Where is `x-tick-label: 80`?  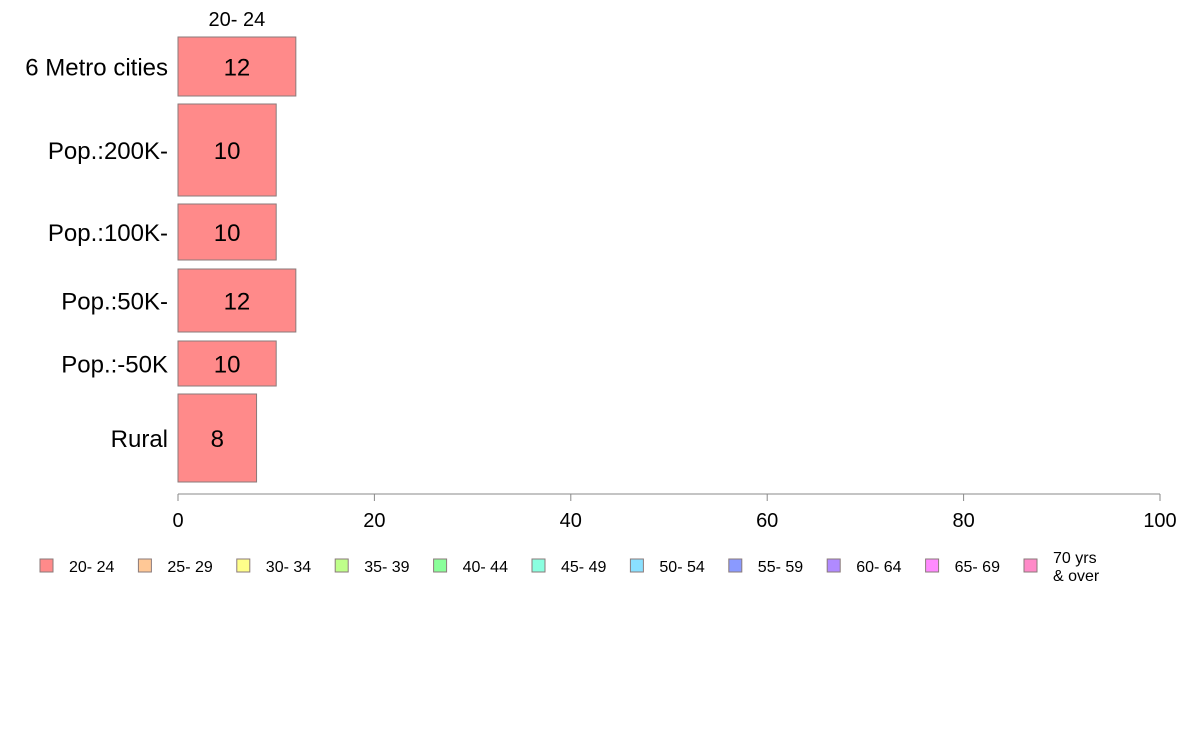
x-tick-label: 80 is located at coordinates (963, 521).